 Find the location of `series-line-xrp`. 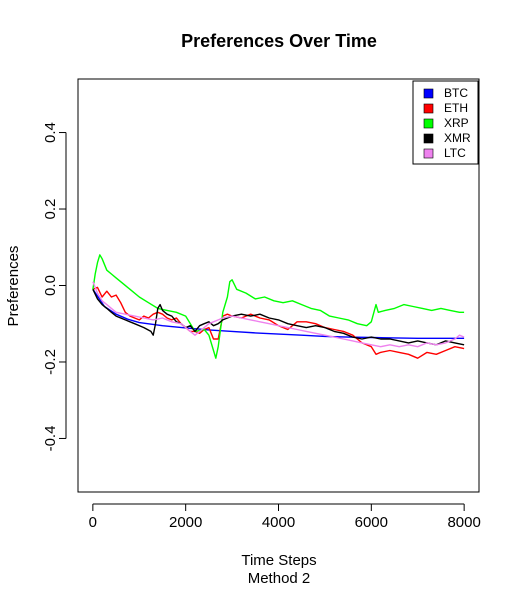

series-line-xrp is located at coordinates (278, 306).